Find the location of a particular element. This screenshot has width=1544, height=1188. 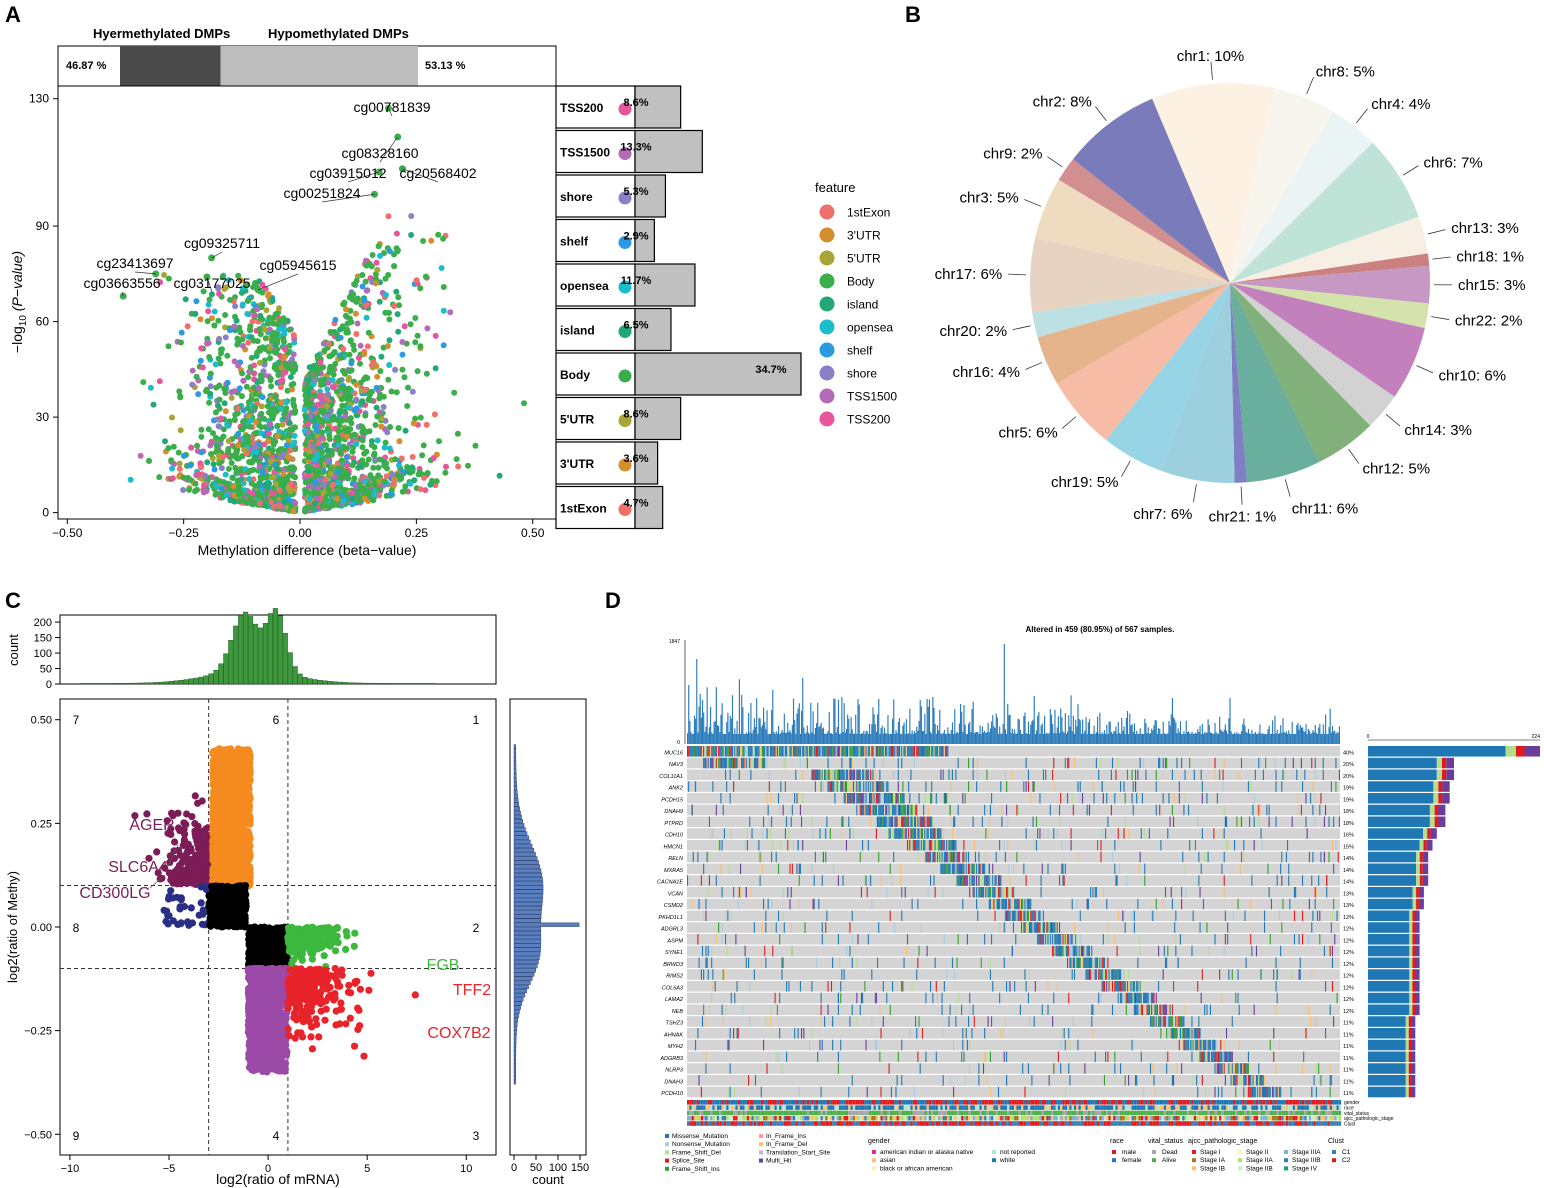

feature-pct: 6.5% is located at coordinates (635, 326).